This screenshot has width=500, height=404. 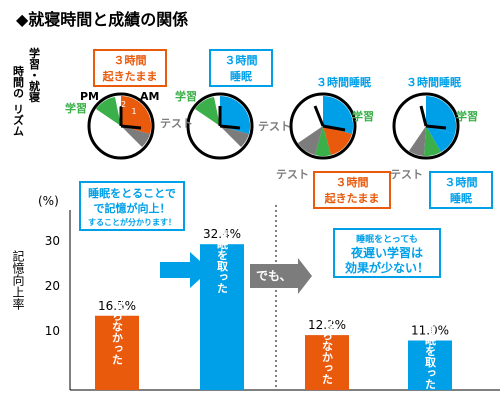 I want to click on gray-arrow, so click(x=281, y=276).